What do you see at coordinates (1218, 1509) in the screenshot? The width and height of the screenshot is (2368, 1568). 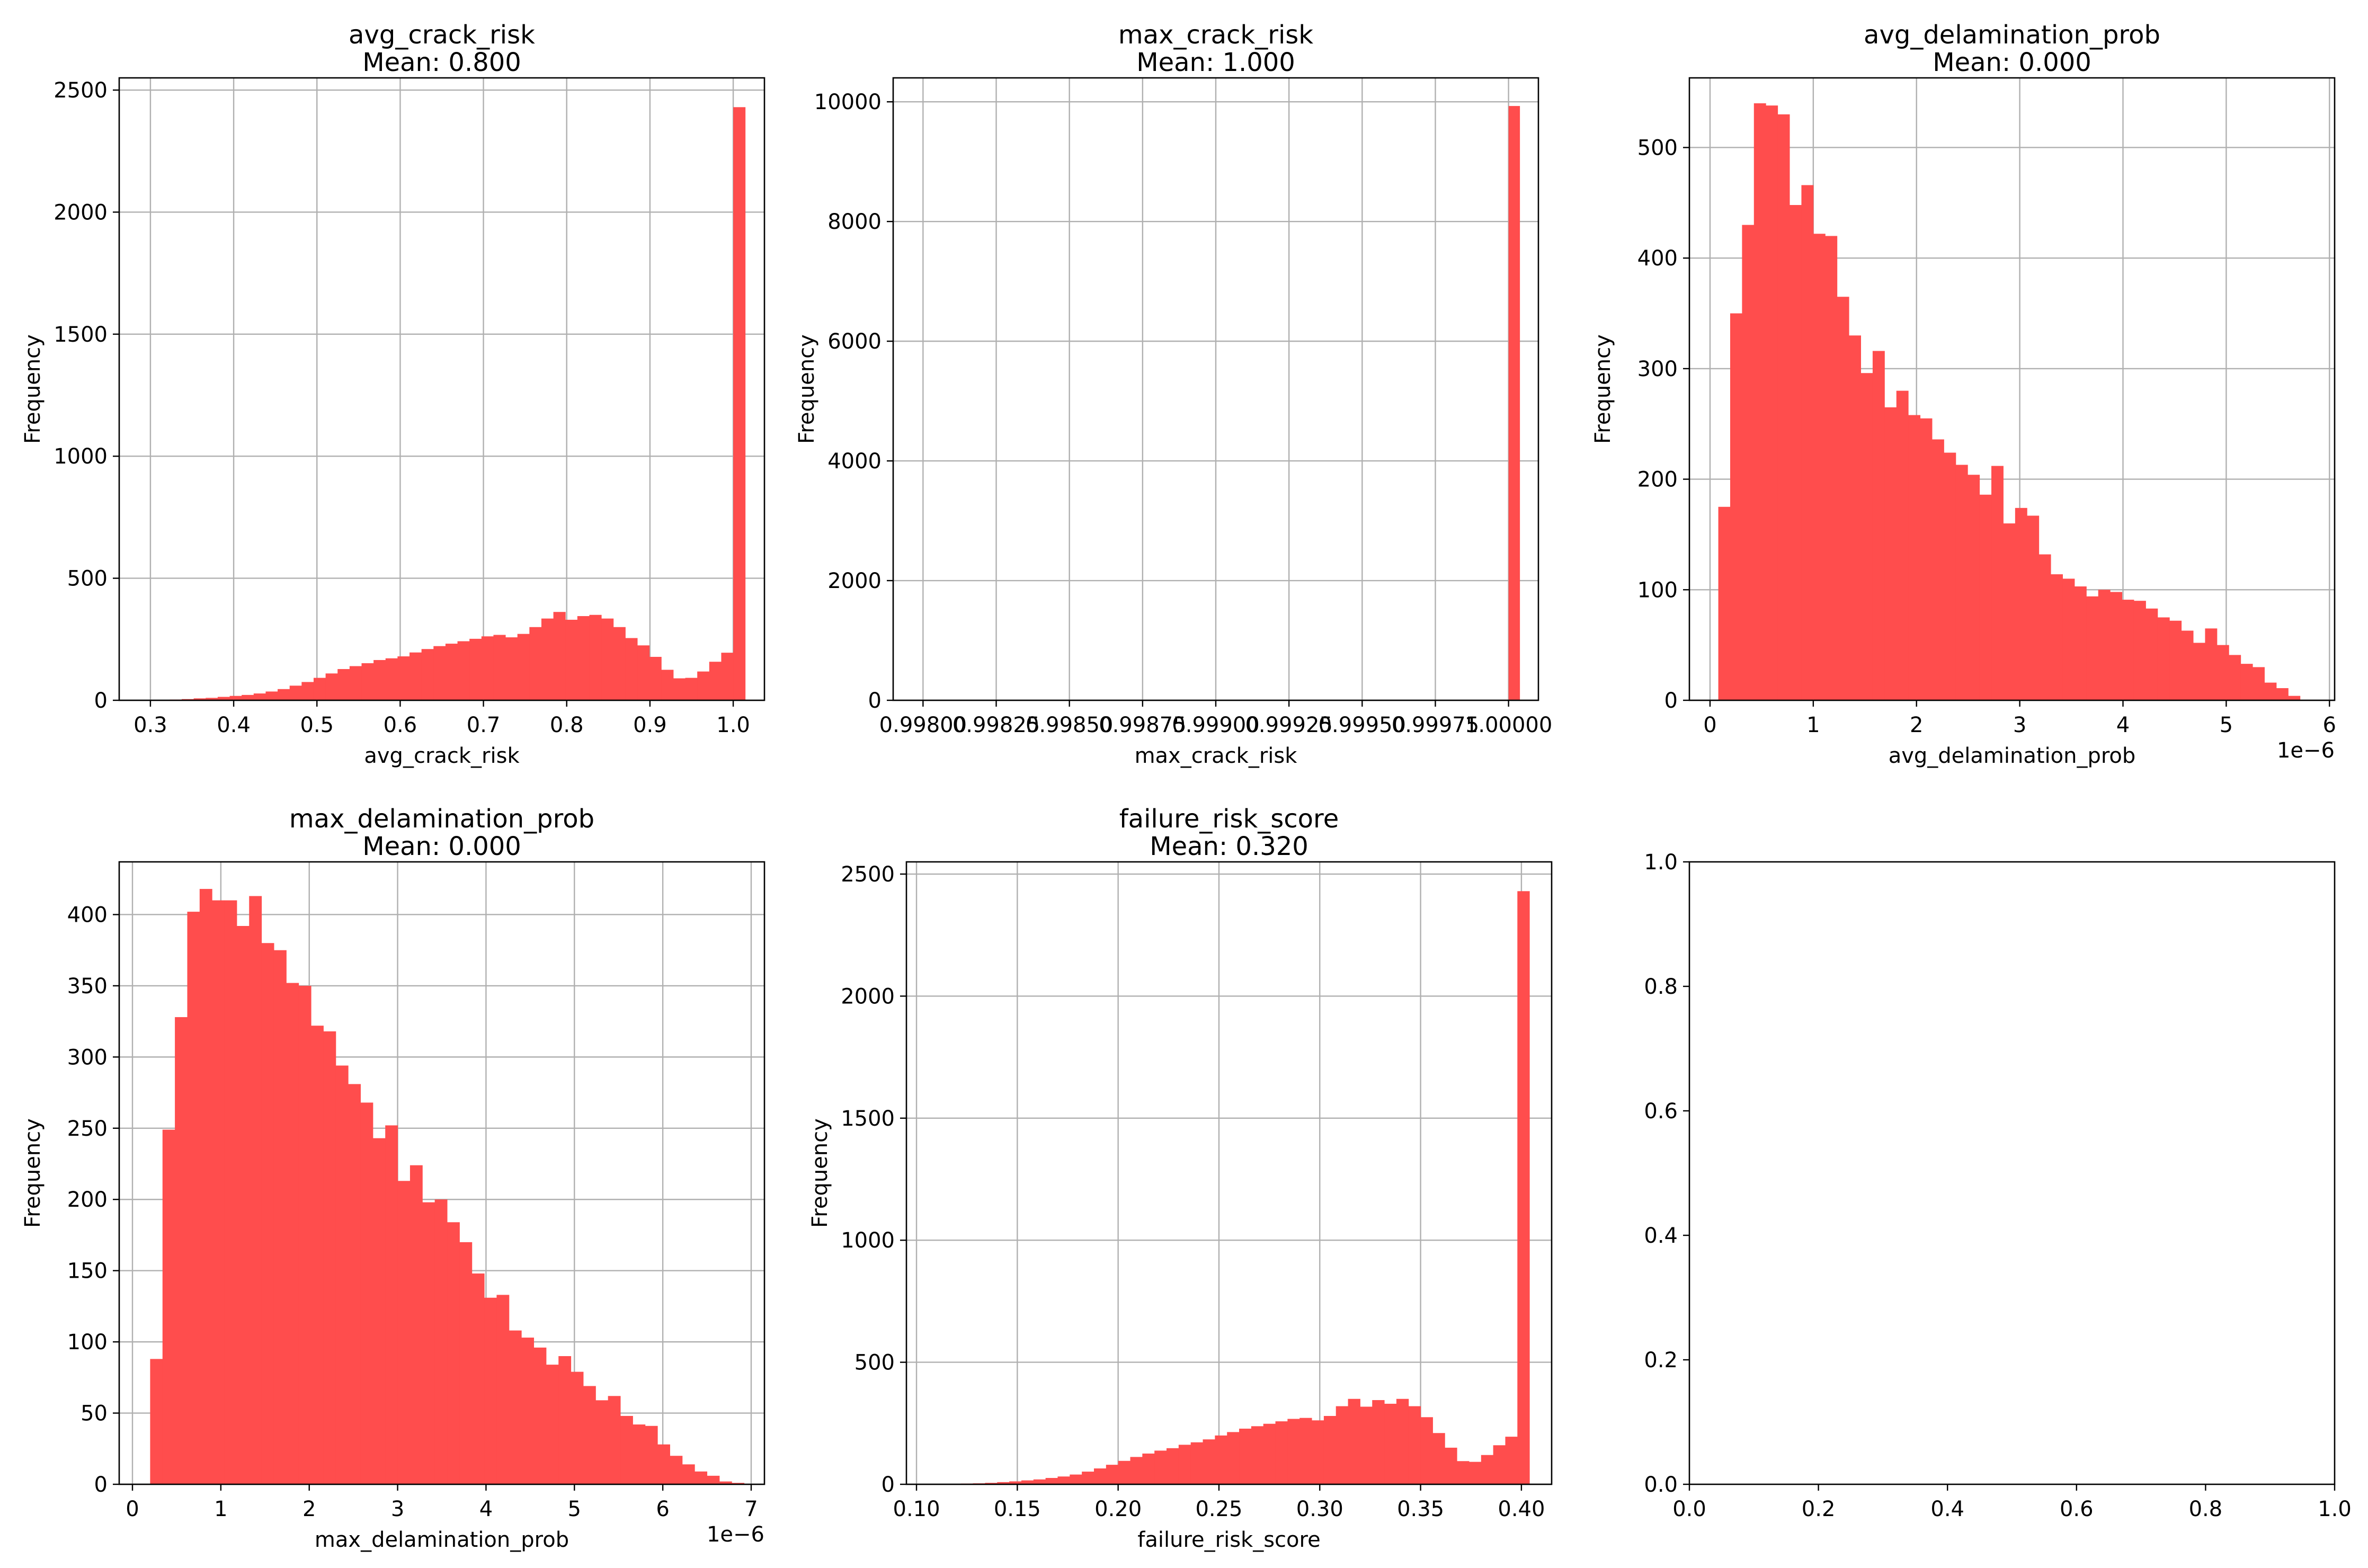 I see `x-tick-label: 0.25` at bounding box center [1218, 1509].